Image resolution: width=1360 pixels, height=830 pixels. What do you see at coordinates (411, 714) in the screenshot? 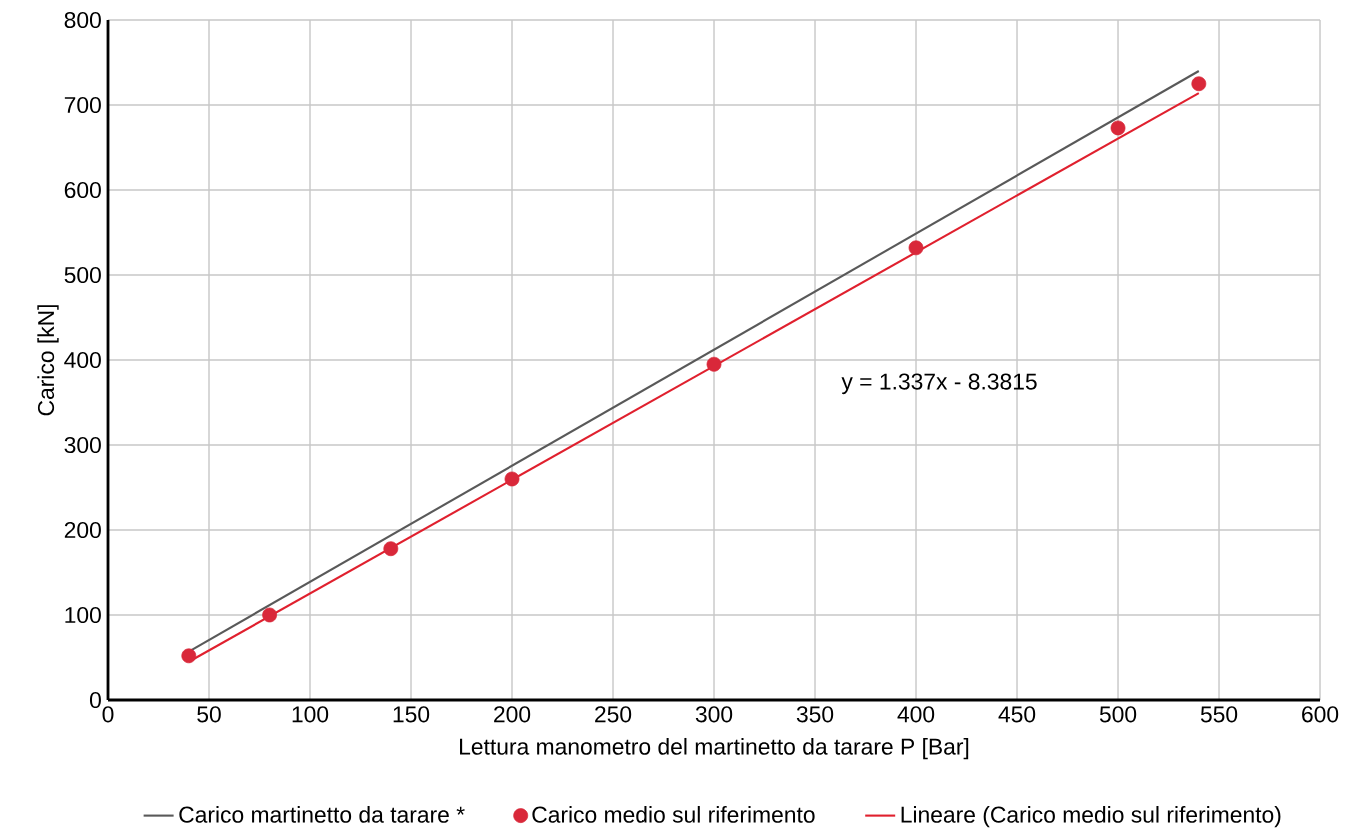
I see `x-tick-label: 150` at bounding box center [411, 714].